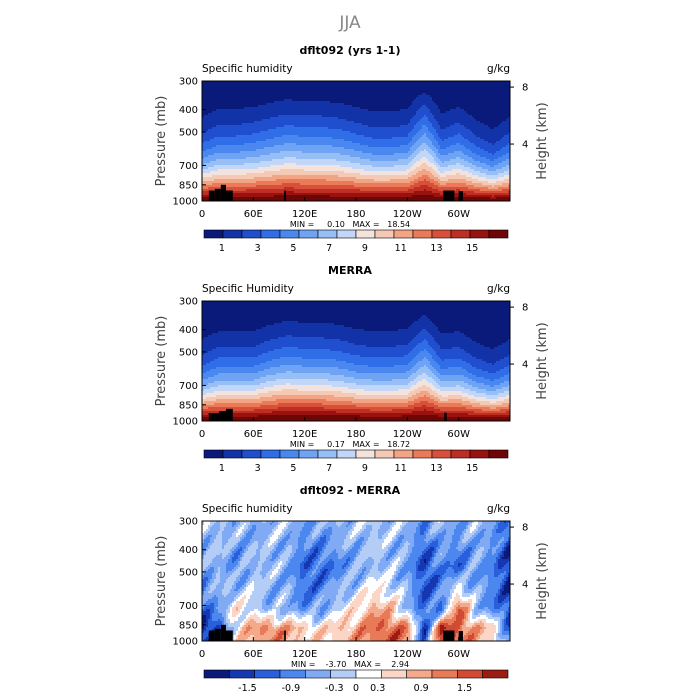  I want to click on y-axis-title: Pressure (mb), so click(161, 581).